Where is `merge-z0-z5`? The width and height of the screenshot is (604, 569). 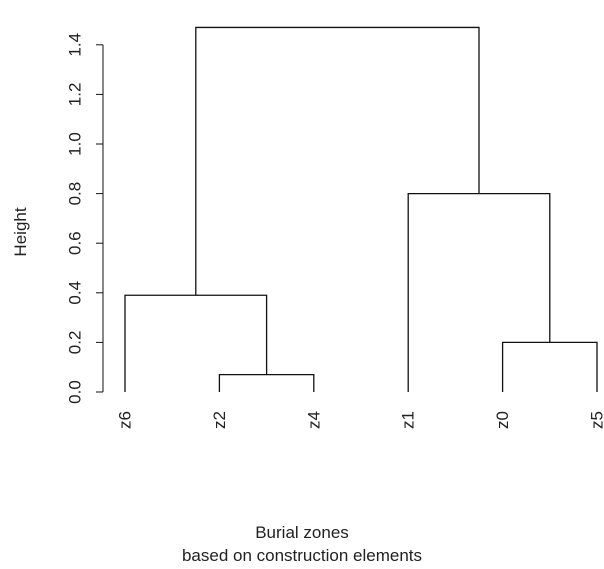 merge-z0-z5 is located at coordinates (549, 366).